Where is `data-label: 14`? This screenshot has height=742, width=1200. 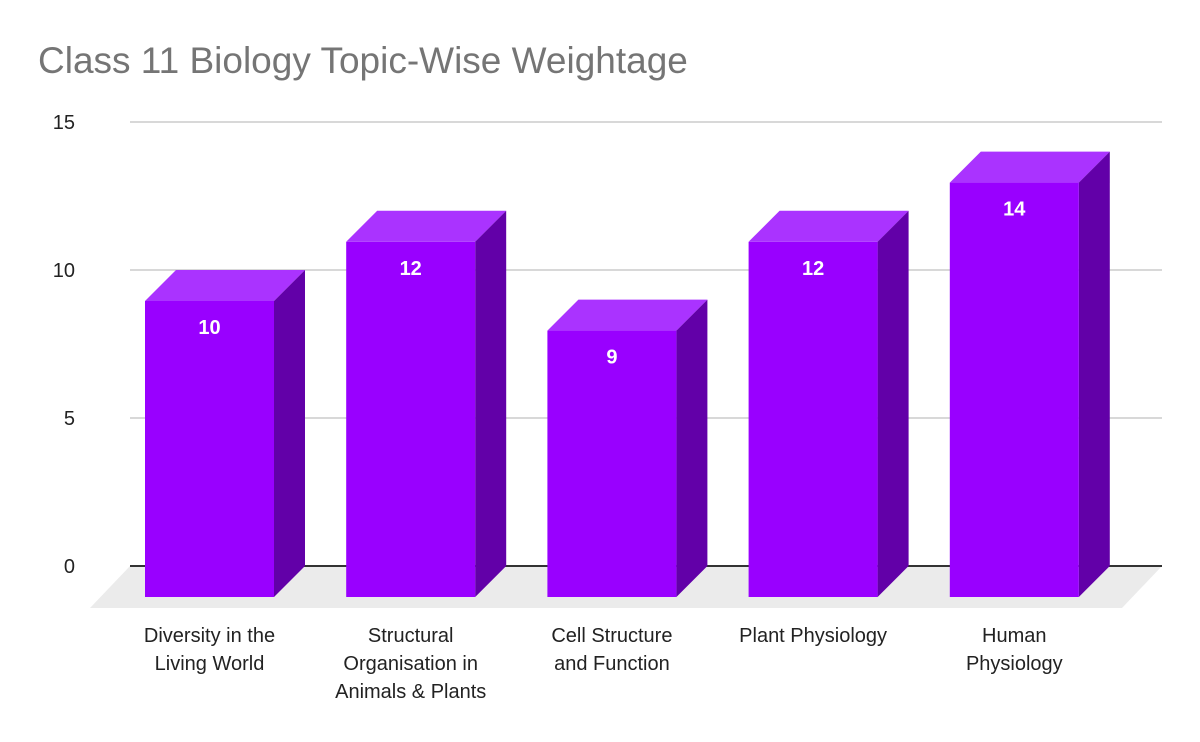 data-label: 14 is located at coordinates (1014, 210).